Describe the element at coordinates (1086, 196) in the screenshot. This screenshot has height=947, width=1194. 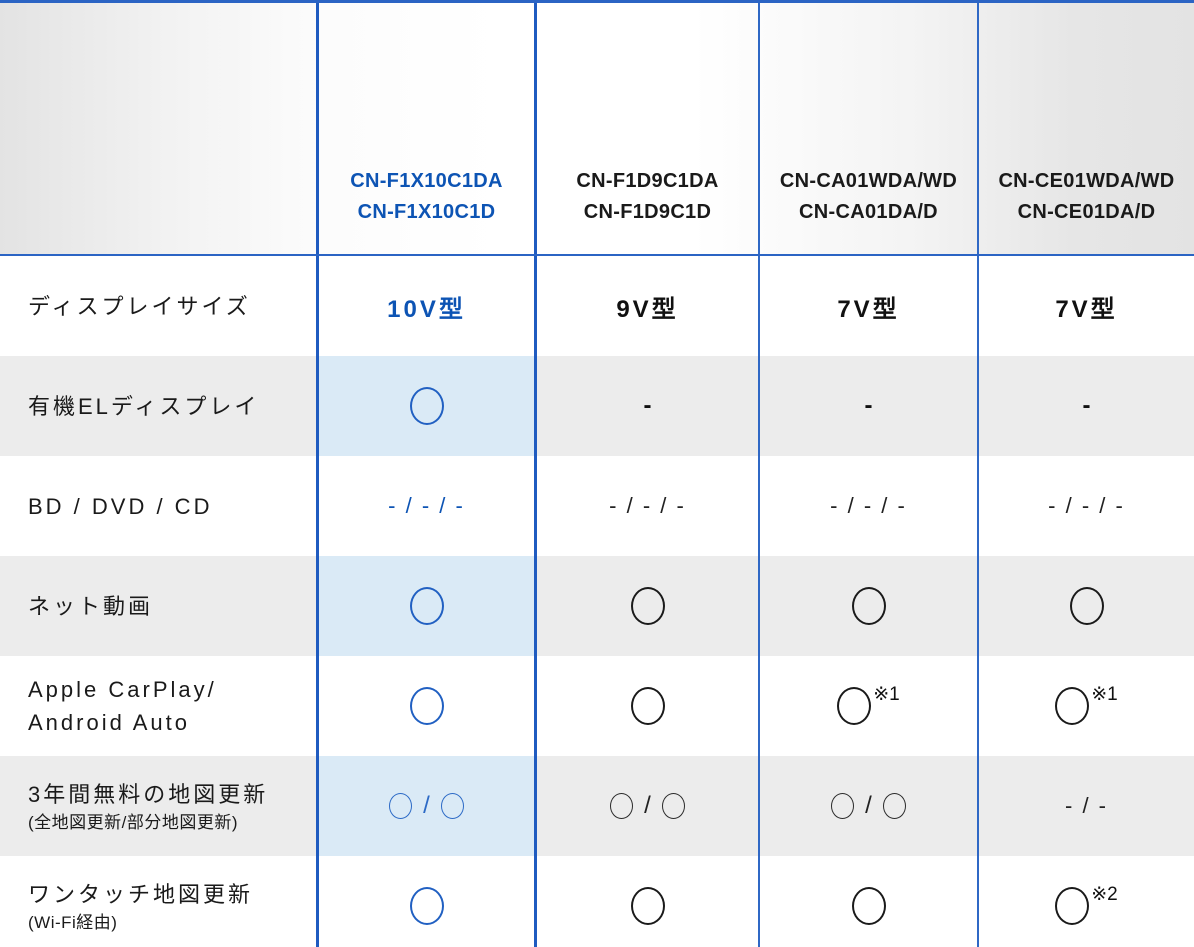
I see `model-name: CN-CE01WDA/WD CN-CE01DA/D` at that location.